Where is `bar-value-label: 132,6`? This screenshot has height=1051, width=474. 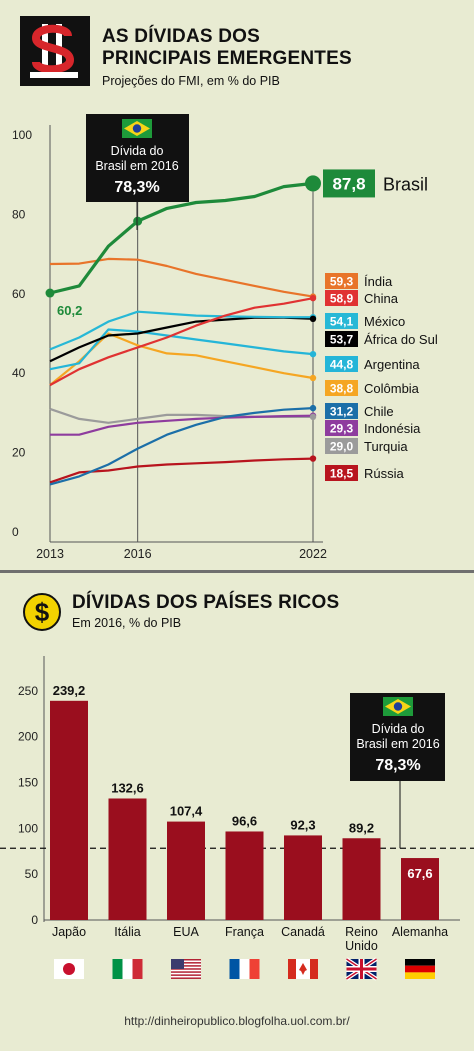
bar-value-label: 132,6 is located at coordinates (127, 787).